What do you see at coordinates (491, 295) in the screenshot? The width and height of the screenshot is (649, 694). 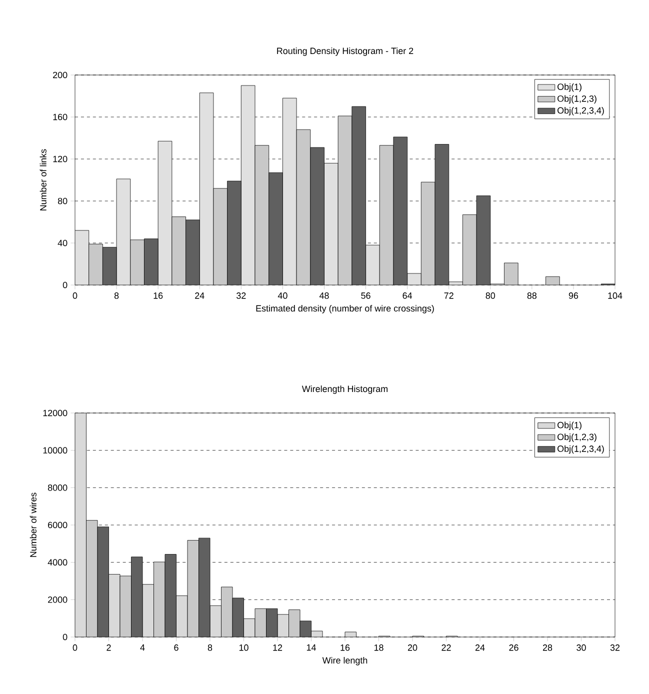 I see `x-tick-label: 80` at bounding box center [491, 295].